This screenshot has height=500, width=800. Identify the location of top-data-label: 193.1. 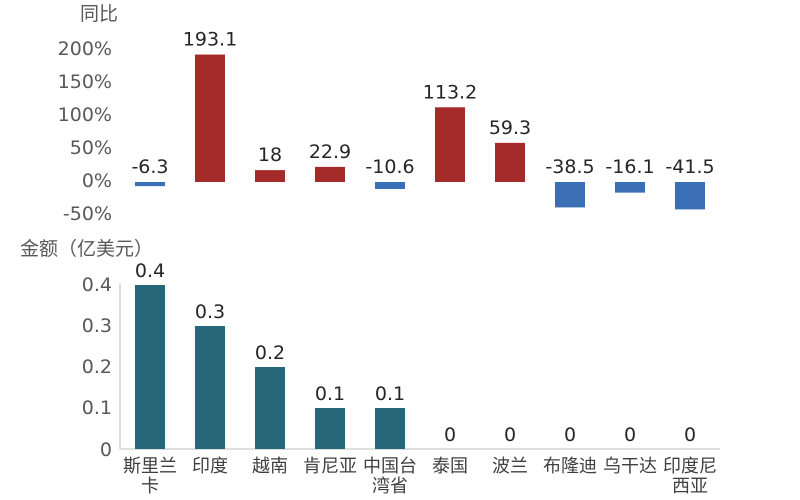
(210, 40).